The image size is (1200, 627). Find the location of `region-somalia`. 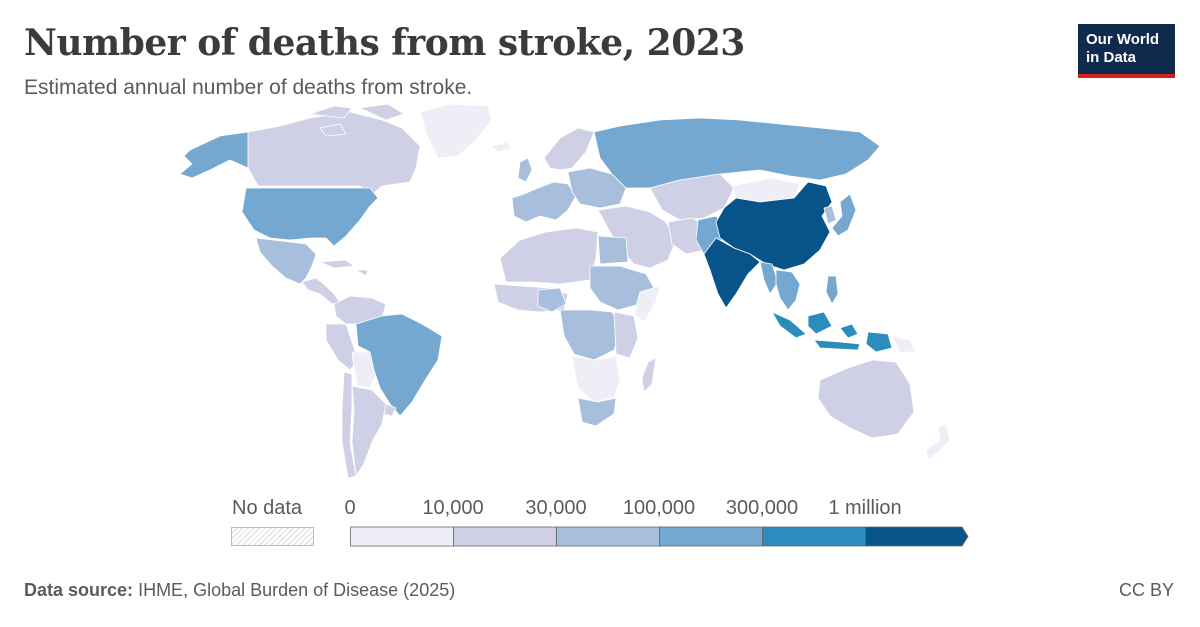

region-somalia is located at coordinates (647, 304).